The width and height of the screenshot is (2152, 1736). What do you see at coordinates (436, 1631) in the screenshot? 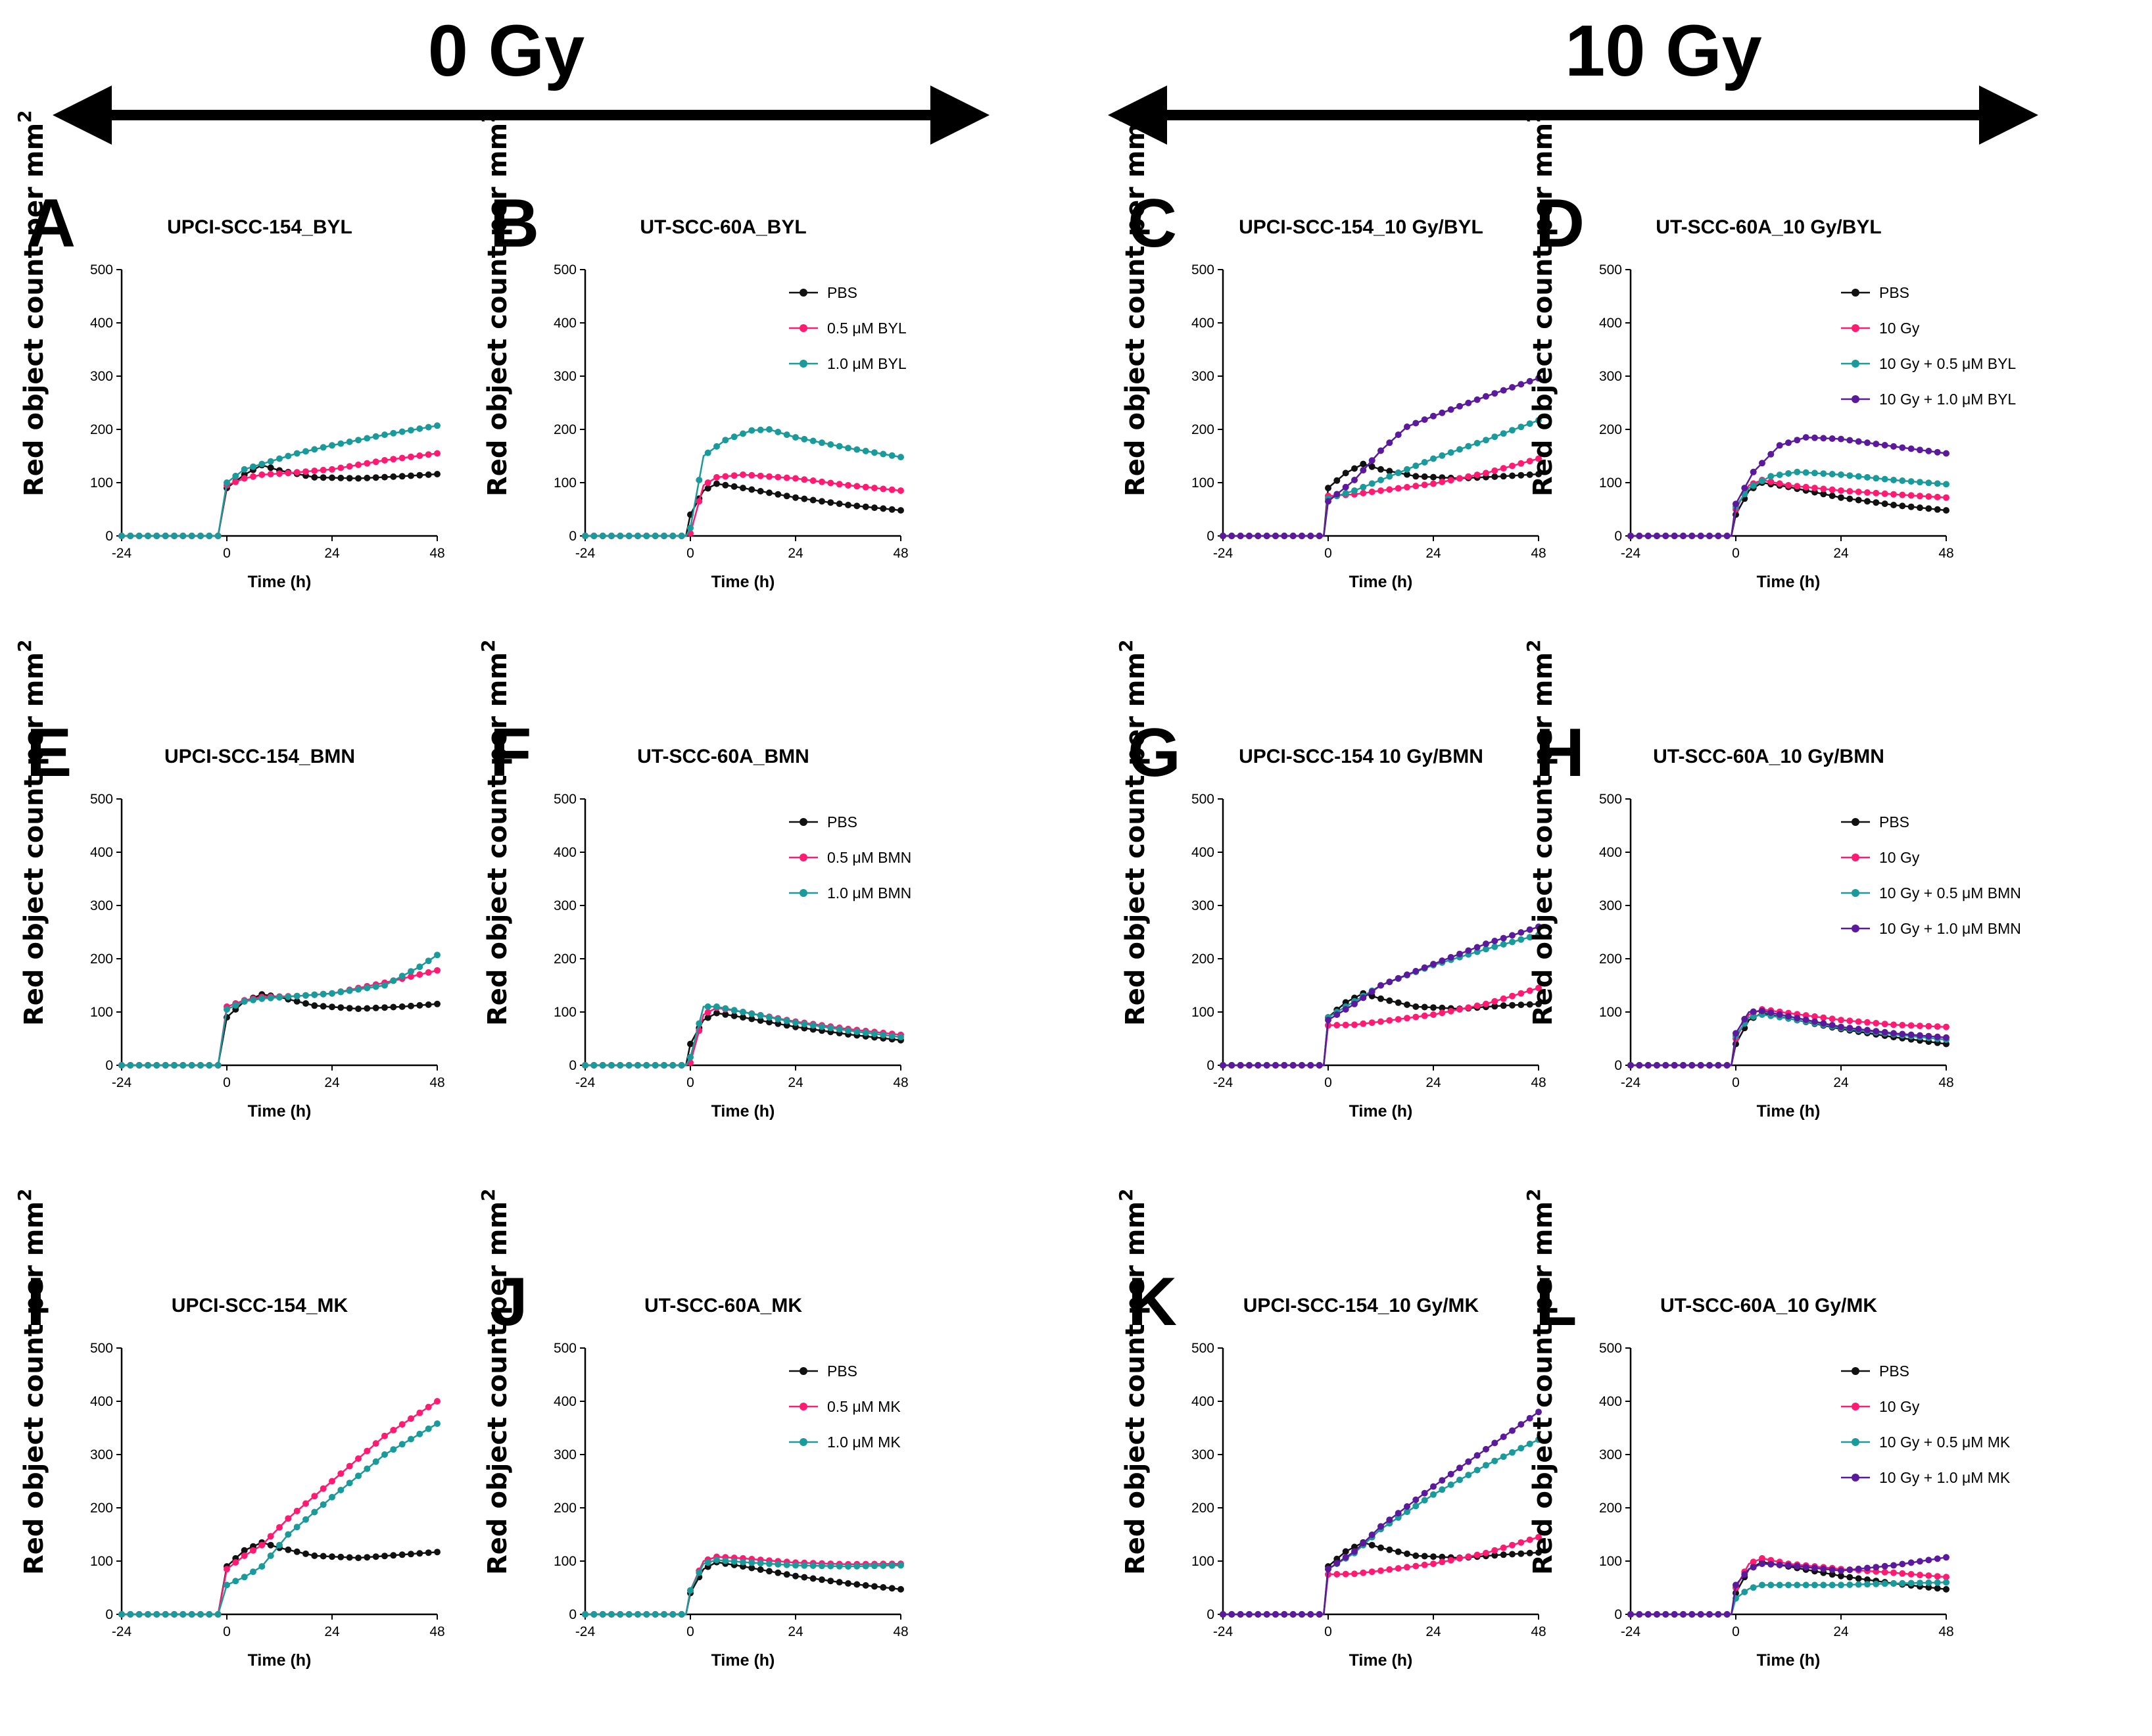
I see `x-tick-label-I: 48` at bounding box center [436, 1631].